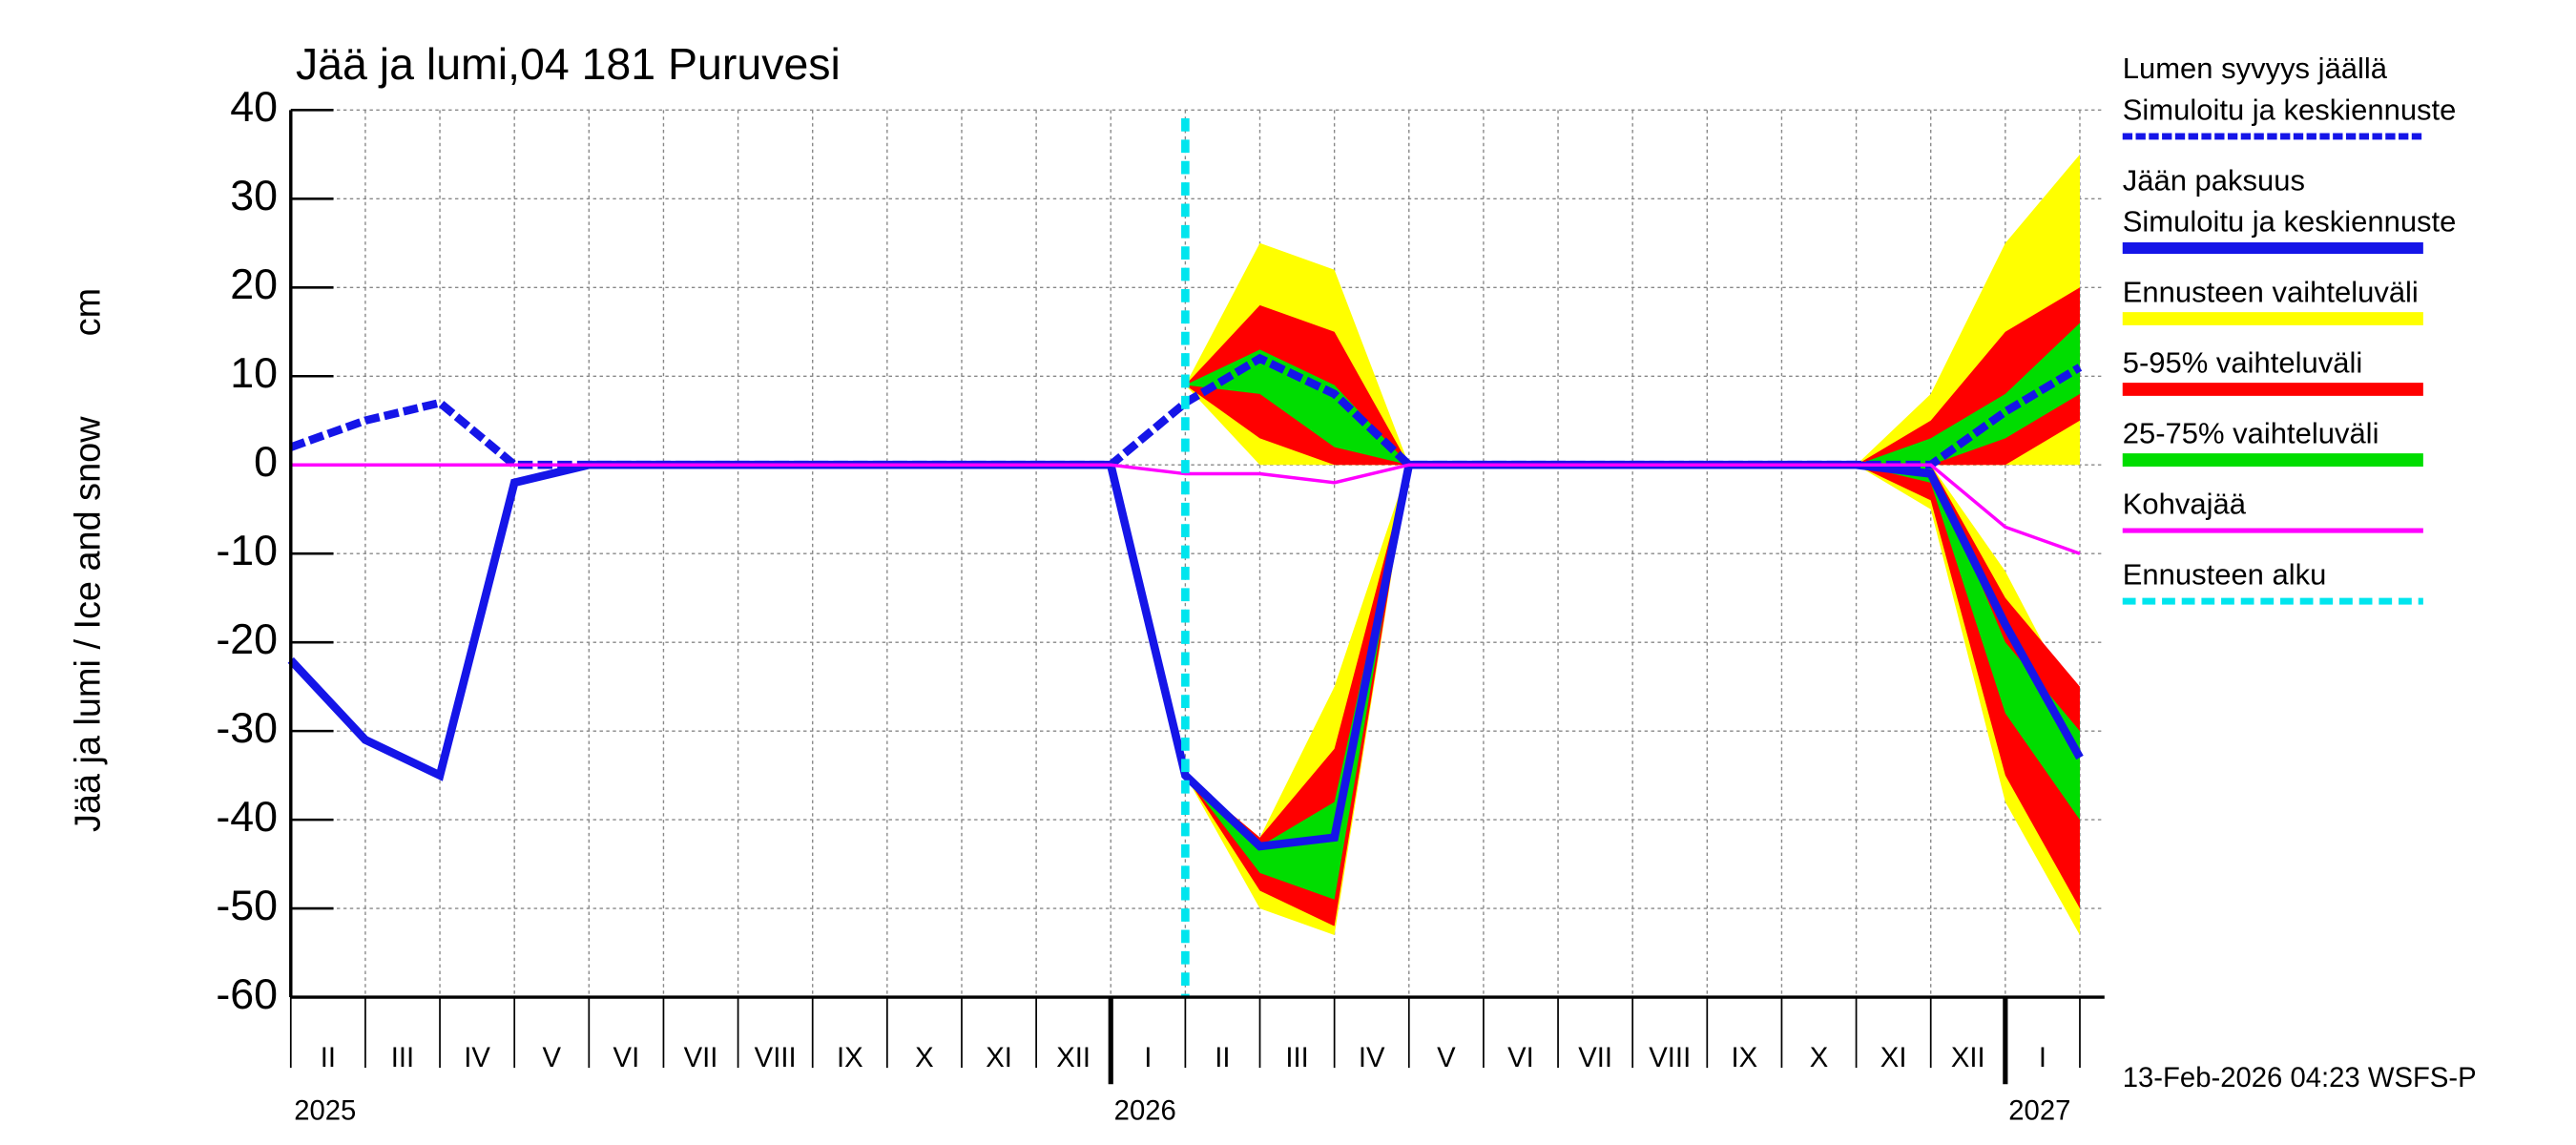 Image resolution: width=2576 pixels, height=1145 pixels. What do you see at coordinates (266, 462) in the screenshot?
I see `y-tick-label: 0` at bounding box center [266, 462].